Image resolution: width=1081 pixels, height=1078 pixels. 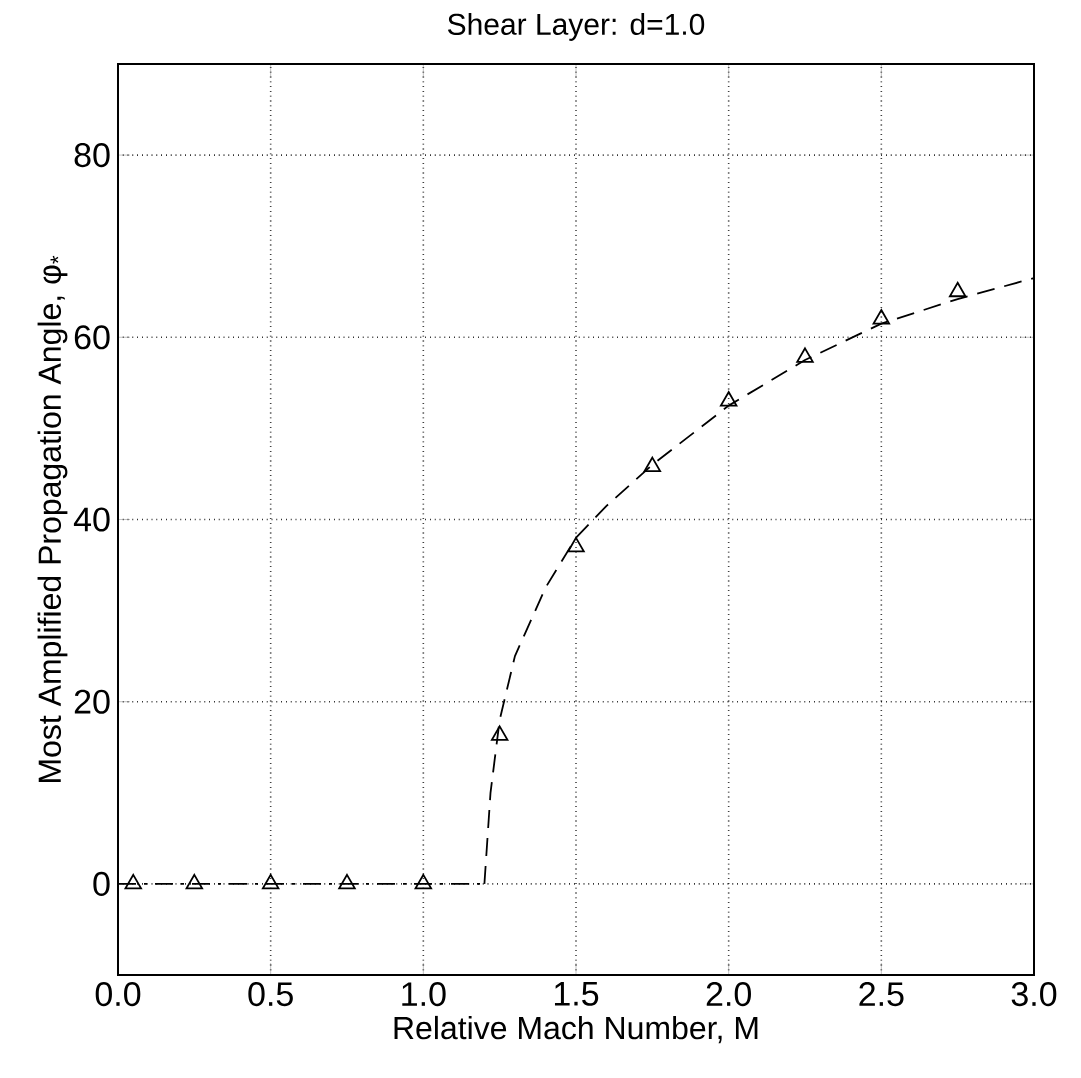 I want to click on x-tick-label: 3.0, so click(x=1034, y=994).